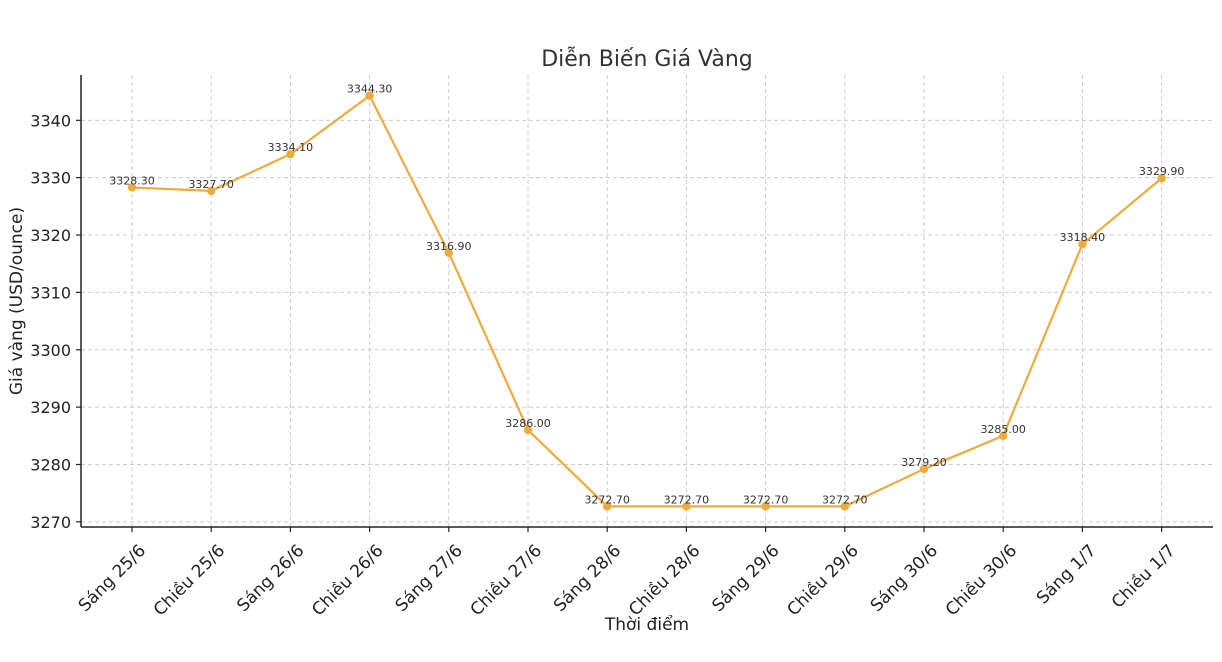 Image resolution: width=1222 pixels, height=662 pixels. Describe the element at coordinates (506, 580) in the screenshot. I see `x-tick-label: Chiều 27/6` at that location.